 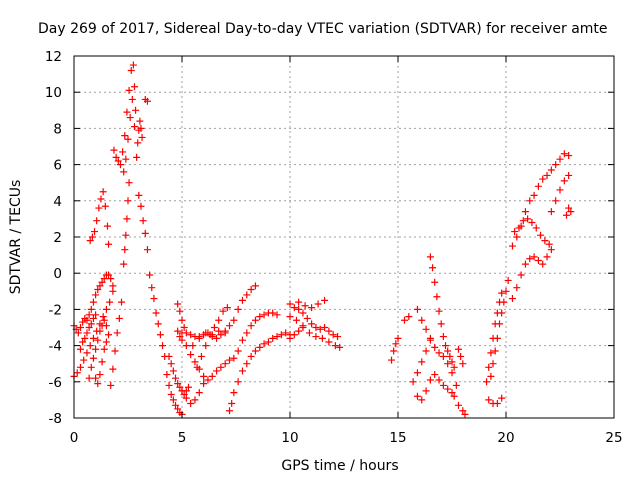 I want to click on y-tick-labels: -8 -6 -4 -2 0 2 4 6 8 10 12, so click(x=53, y=238).